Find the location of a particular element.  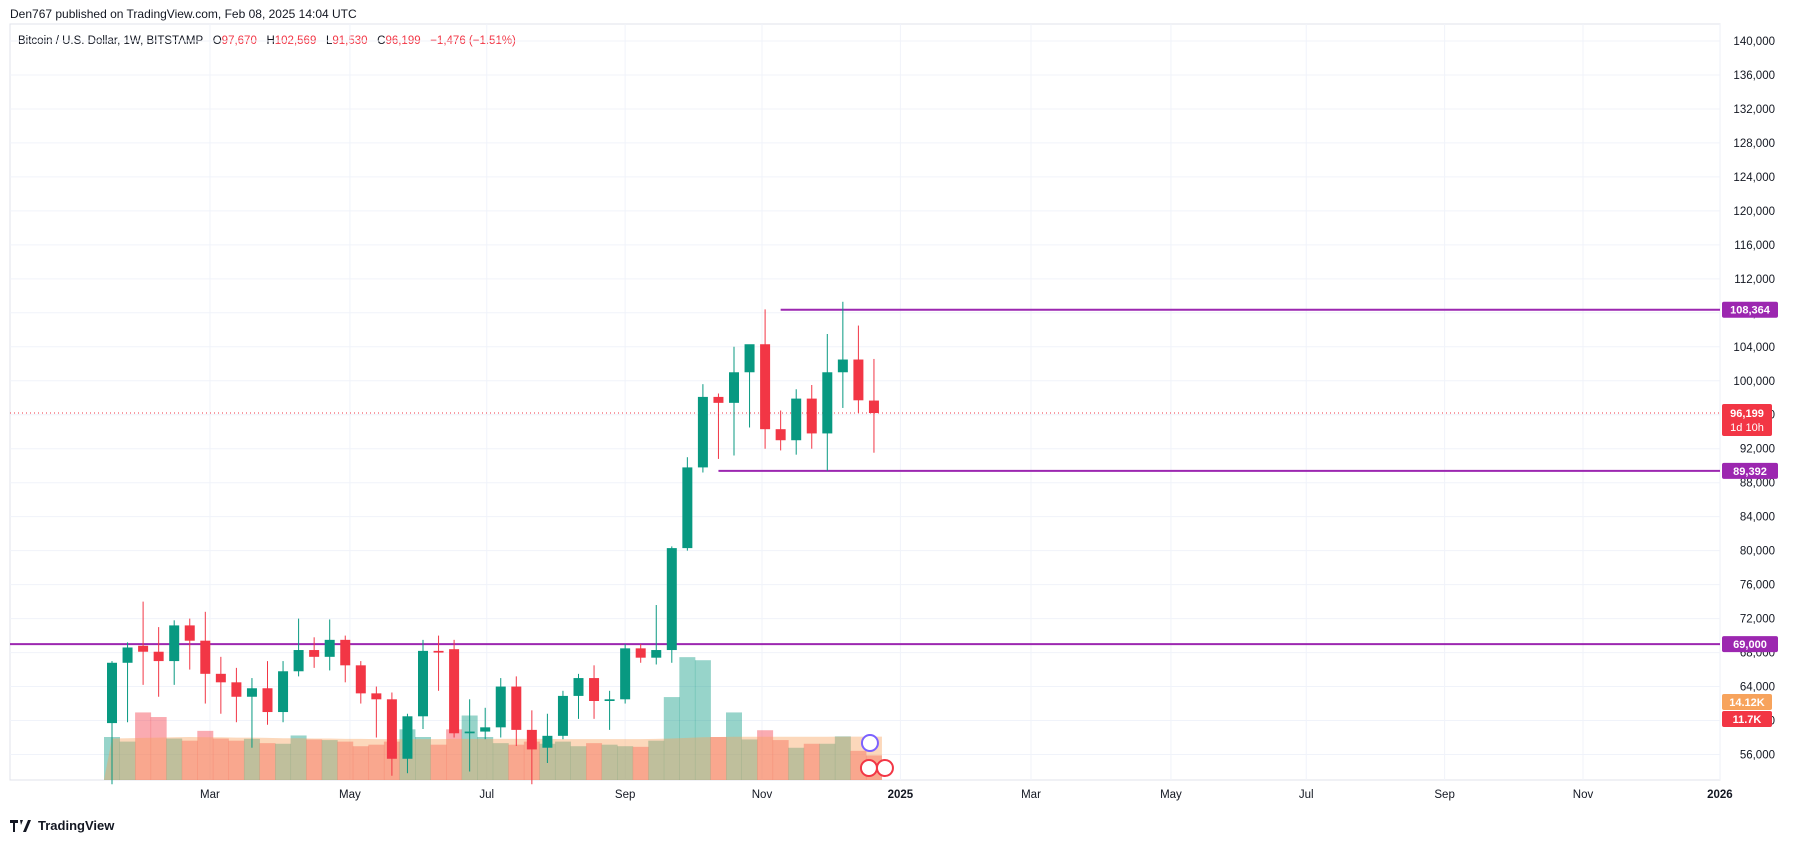

y-tick-label: 124,000 is located at coordinates (1754, 178).